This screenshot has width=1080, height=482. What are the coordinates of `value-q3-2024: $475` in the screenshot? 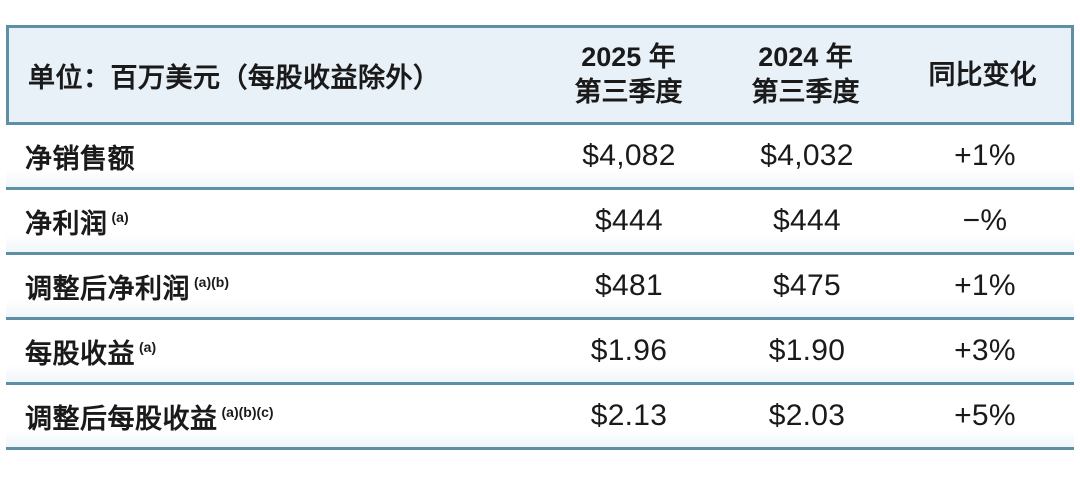 It's located at (807, 285).